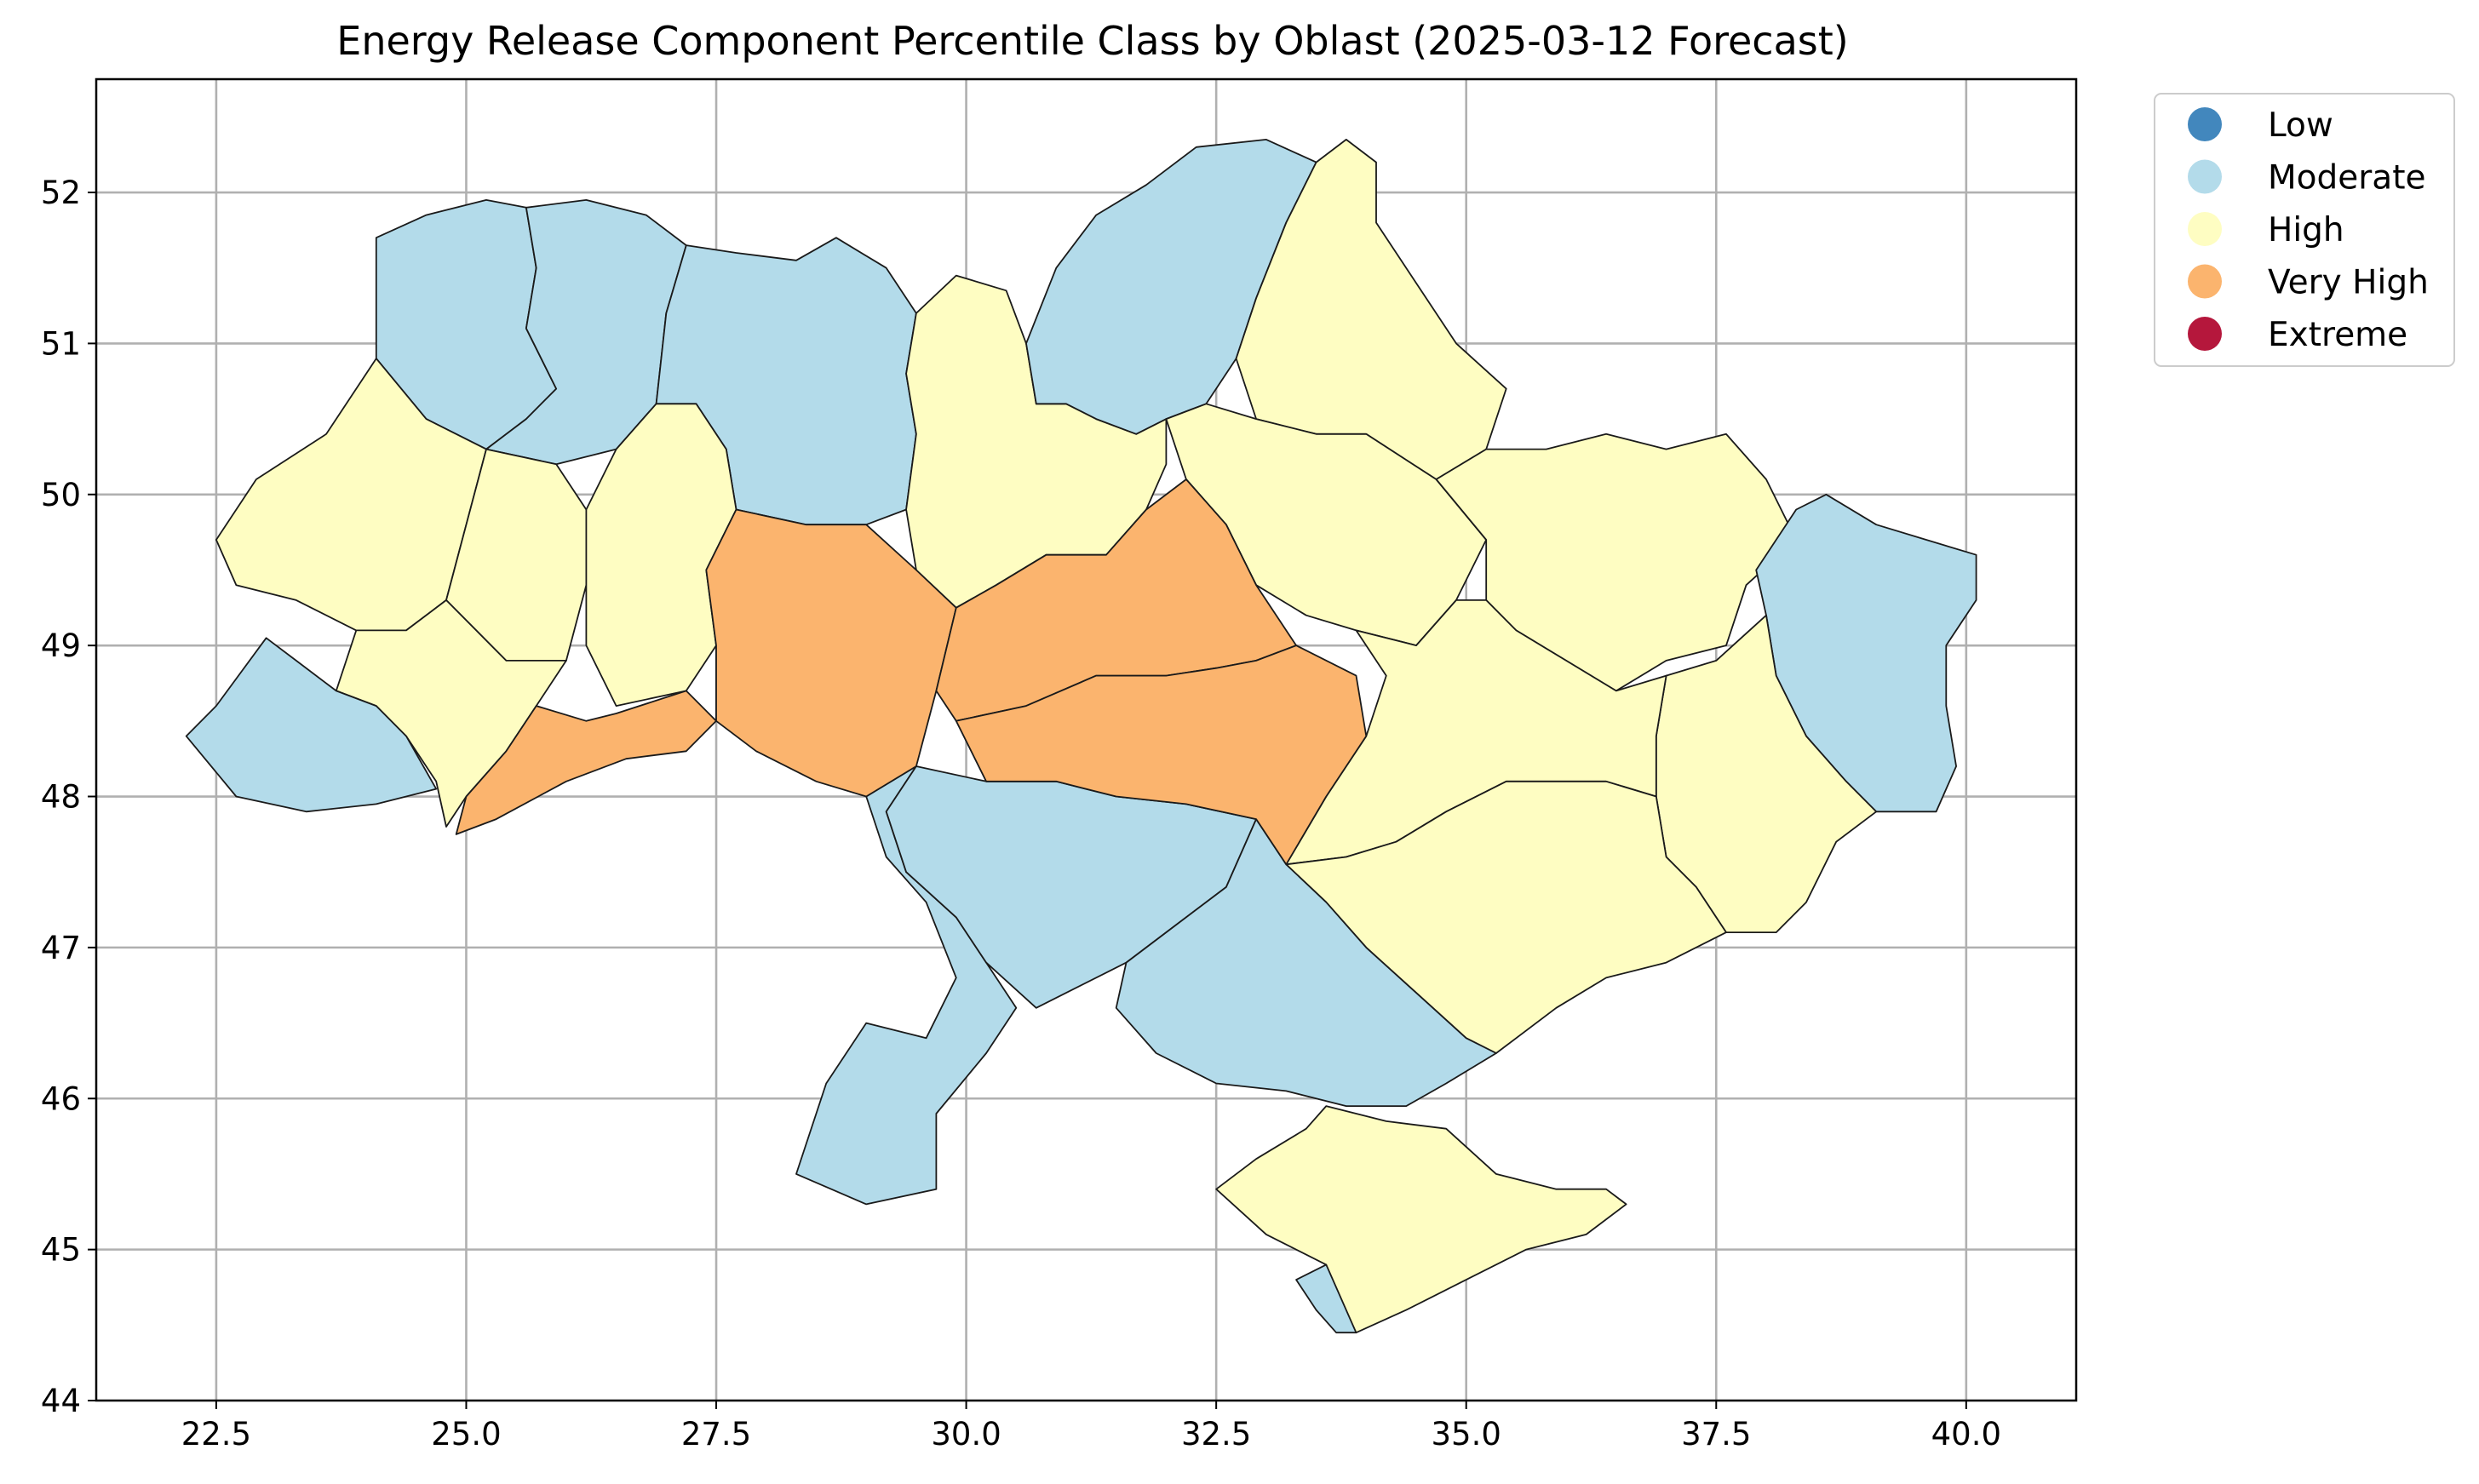  Describe the element at coordinates (966, 1434) in the screenshot. I see `x-tick-label: 30.0` at that location.